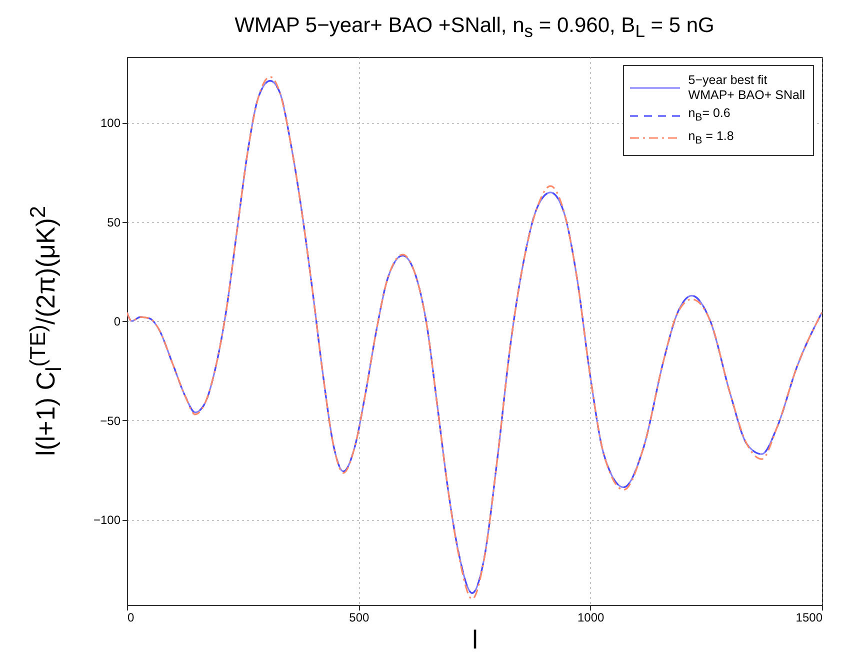 Image resolution: width=843 pixels, height=659 pixels. What do you see at coordinates (591, 617) in the screenshot?
I see `x-tick-label: 1000` at bounding box center [591, 617].